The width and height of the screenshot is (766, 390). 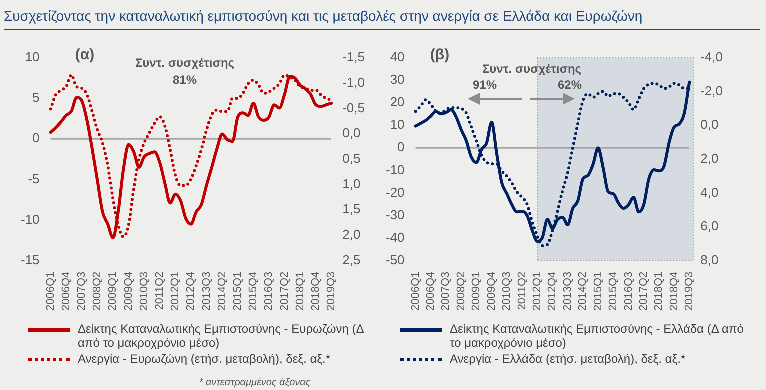 I want to click on y2-tick-label: 0,5, so click(x=351, y=158).